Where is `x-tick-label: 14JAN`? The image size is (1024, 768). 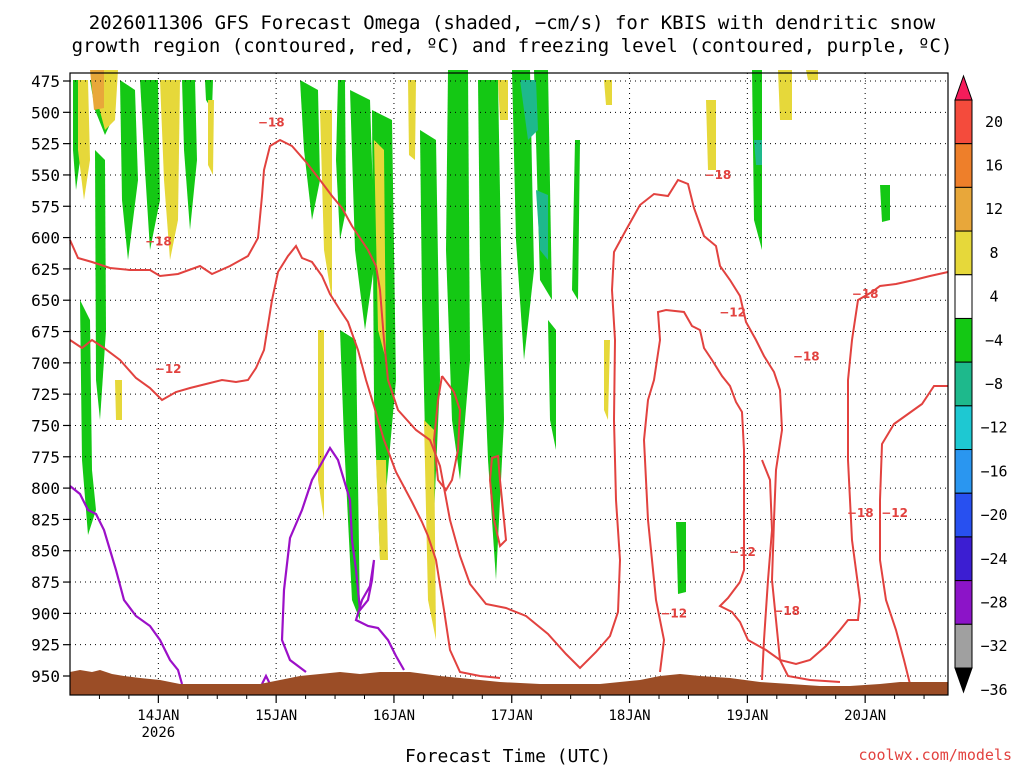
x-tick-label: 14JAN is located at coordinates (158, 716).